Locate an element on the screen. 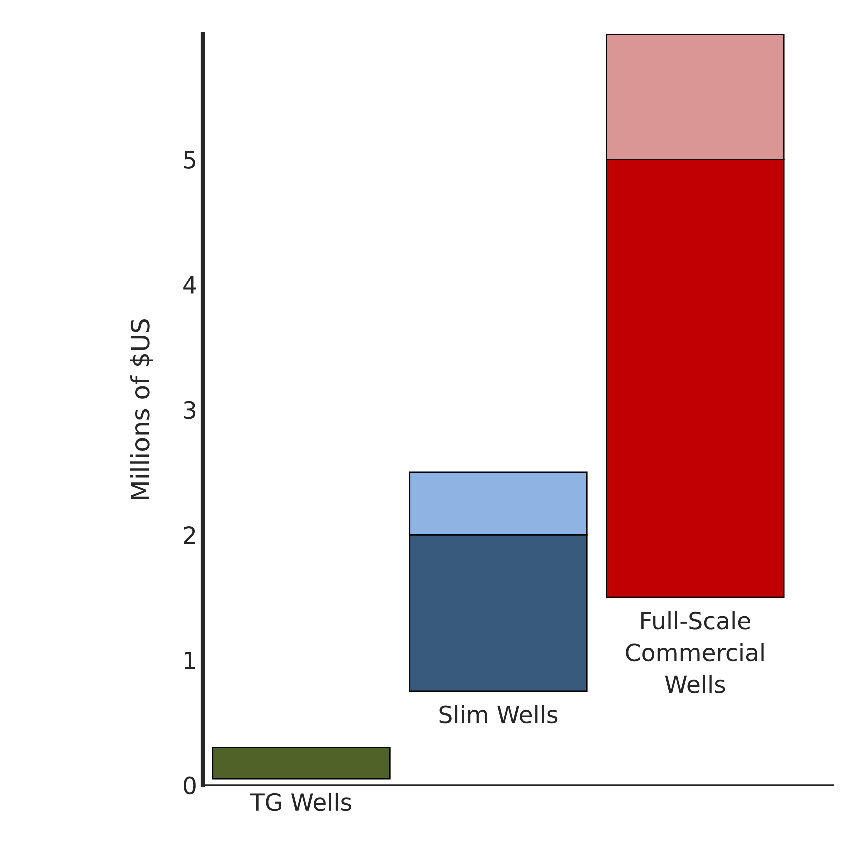  y-tick-label: 1 is located at coordinates (190, 661).